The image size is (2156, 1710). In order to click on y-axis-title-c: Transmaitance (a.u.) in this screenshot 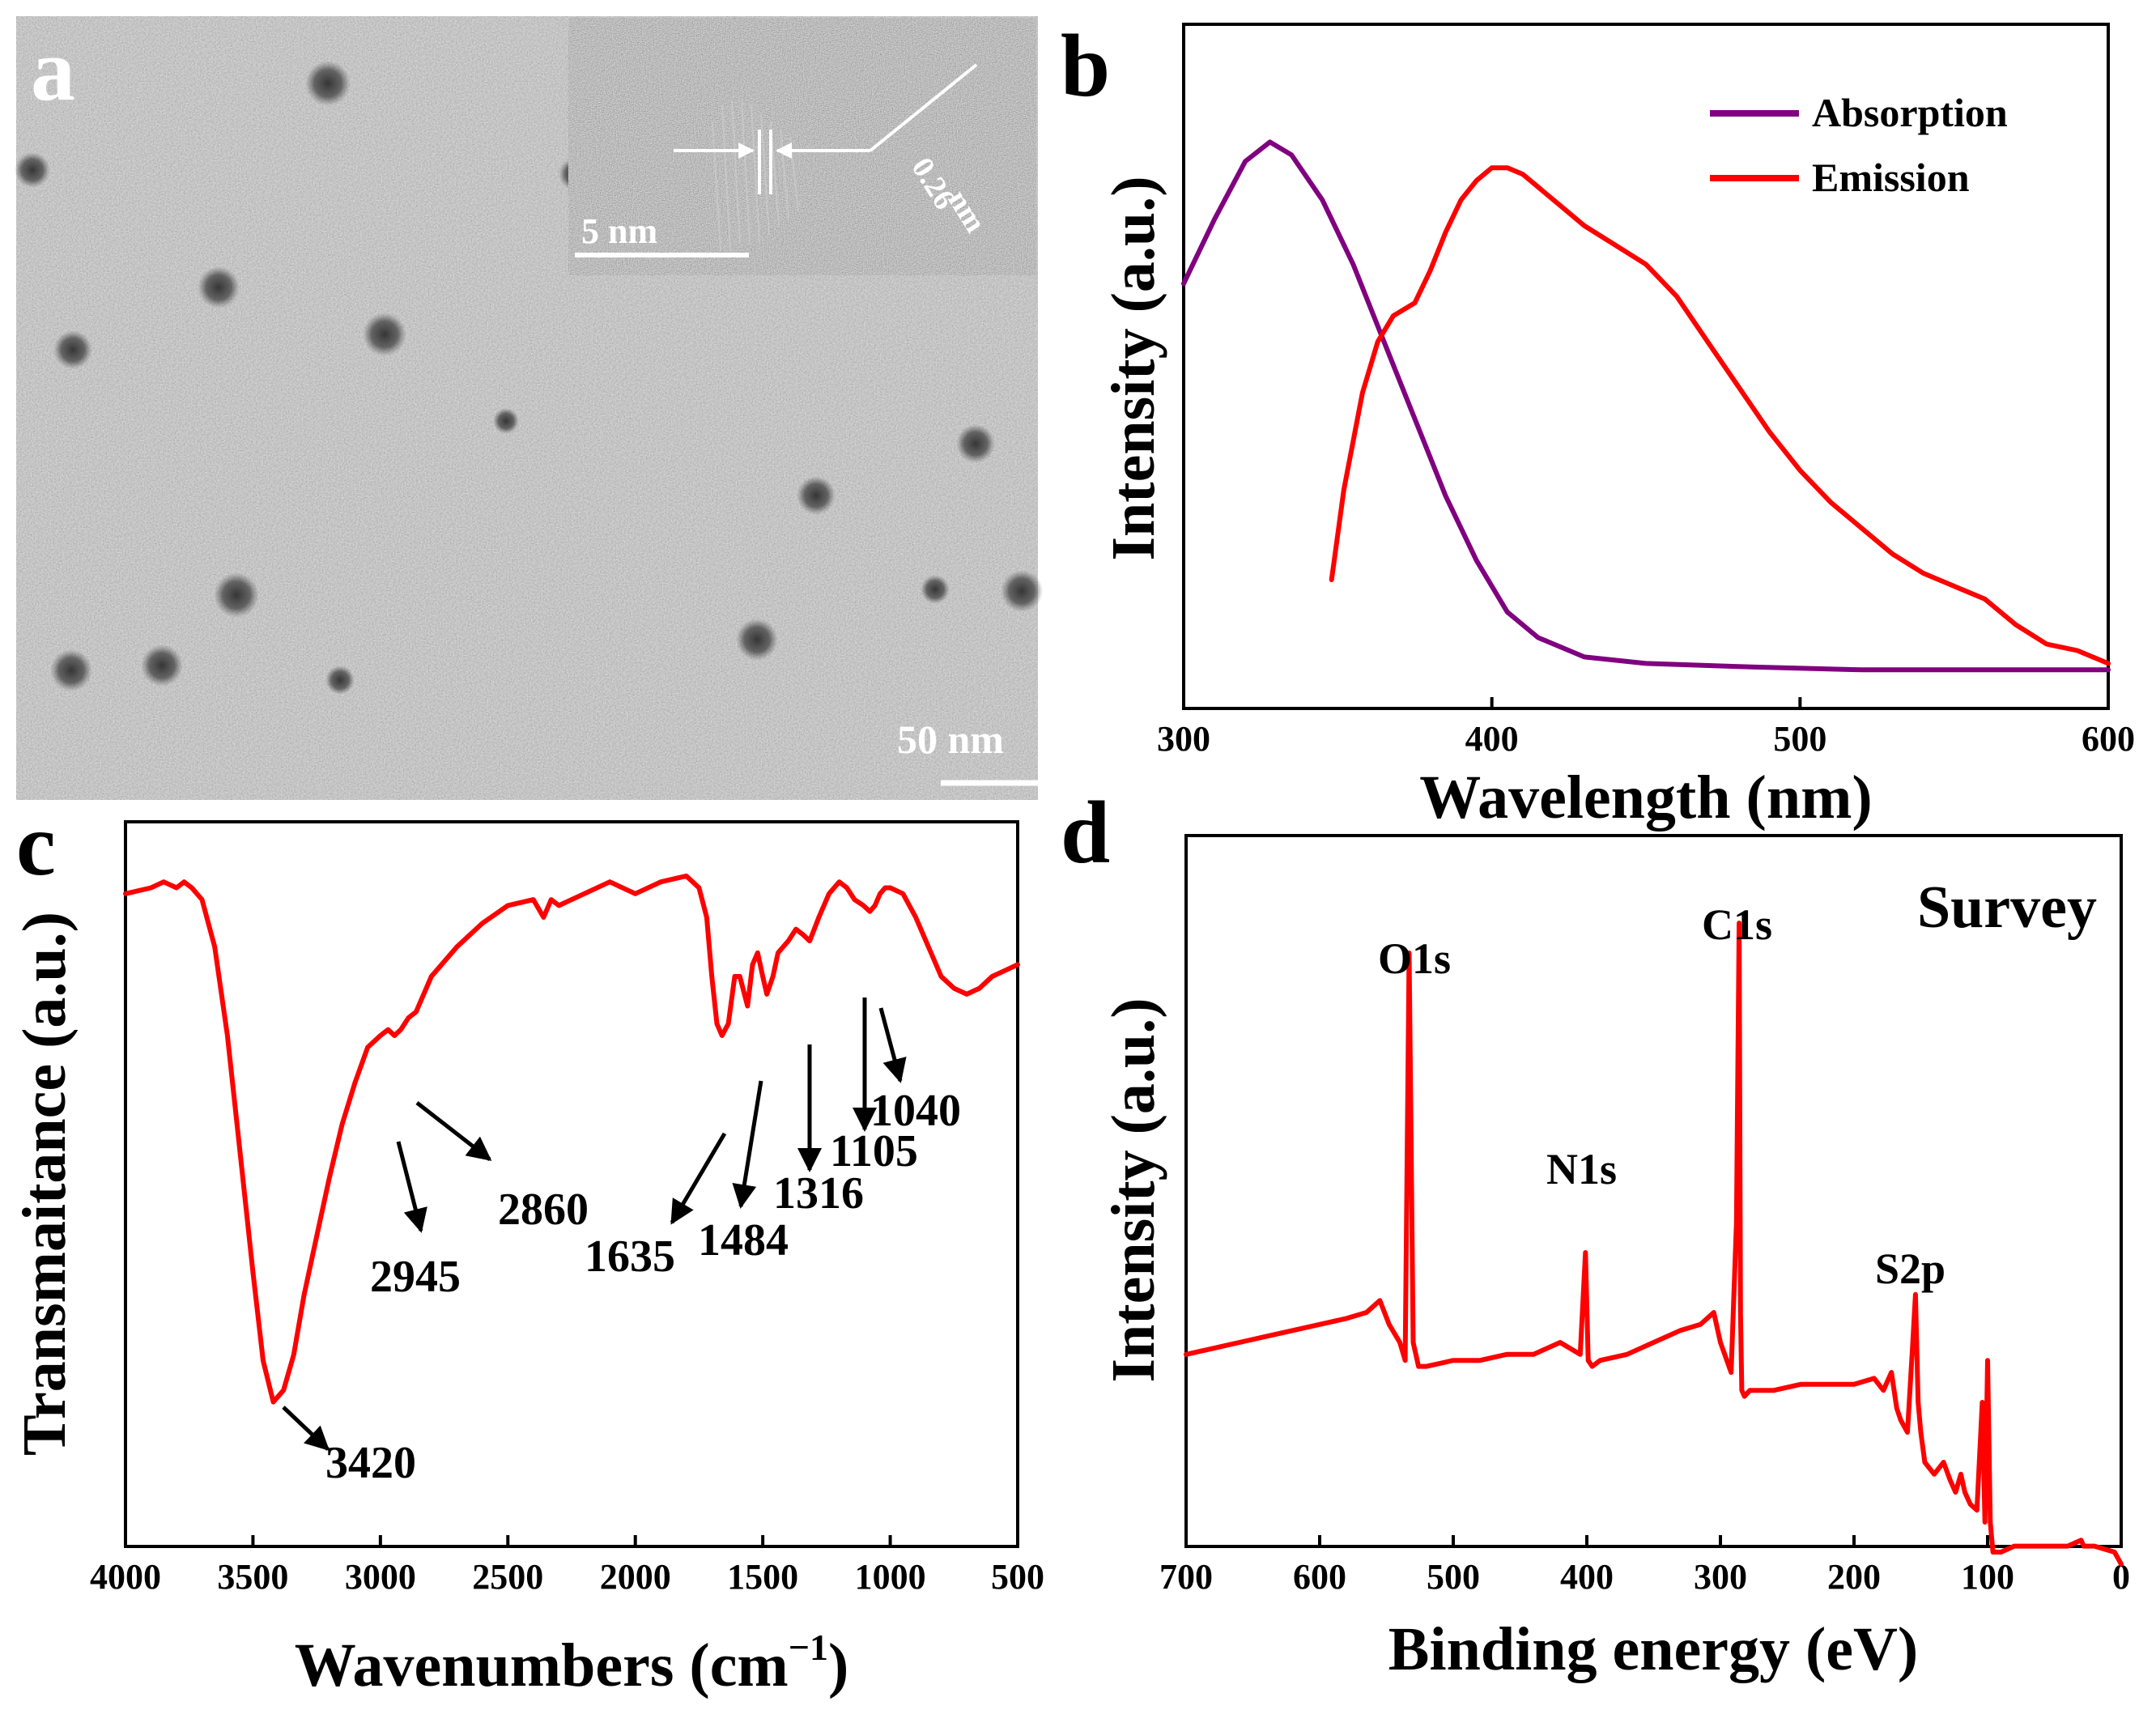, I will do `click(45, 1184)`.